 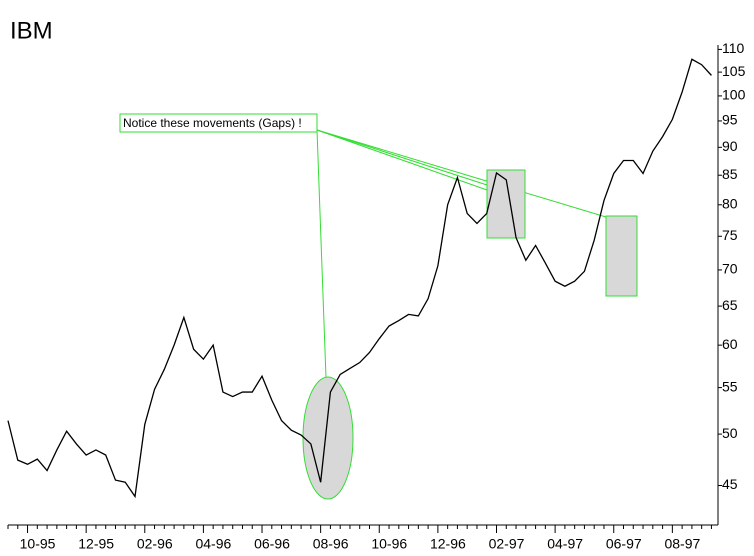 I want to click on annotation-box, so click(x=218, y=123).